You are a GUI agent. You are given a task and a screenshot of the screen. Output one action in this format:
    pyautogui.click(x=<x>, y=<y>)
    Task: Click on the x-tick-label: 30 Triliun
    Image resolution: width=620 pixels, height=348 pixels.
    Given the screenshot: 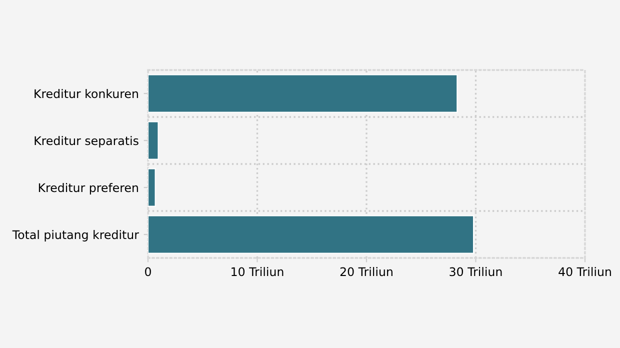 What is the action you would take?
    pyautogui.click(x=476, y=271)
    